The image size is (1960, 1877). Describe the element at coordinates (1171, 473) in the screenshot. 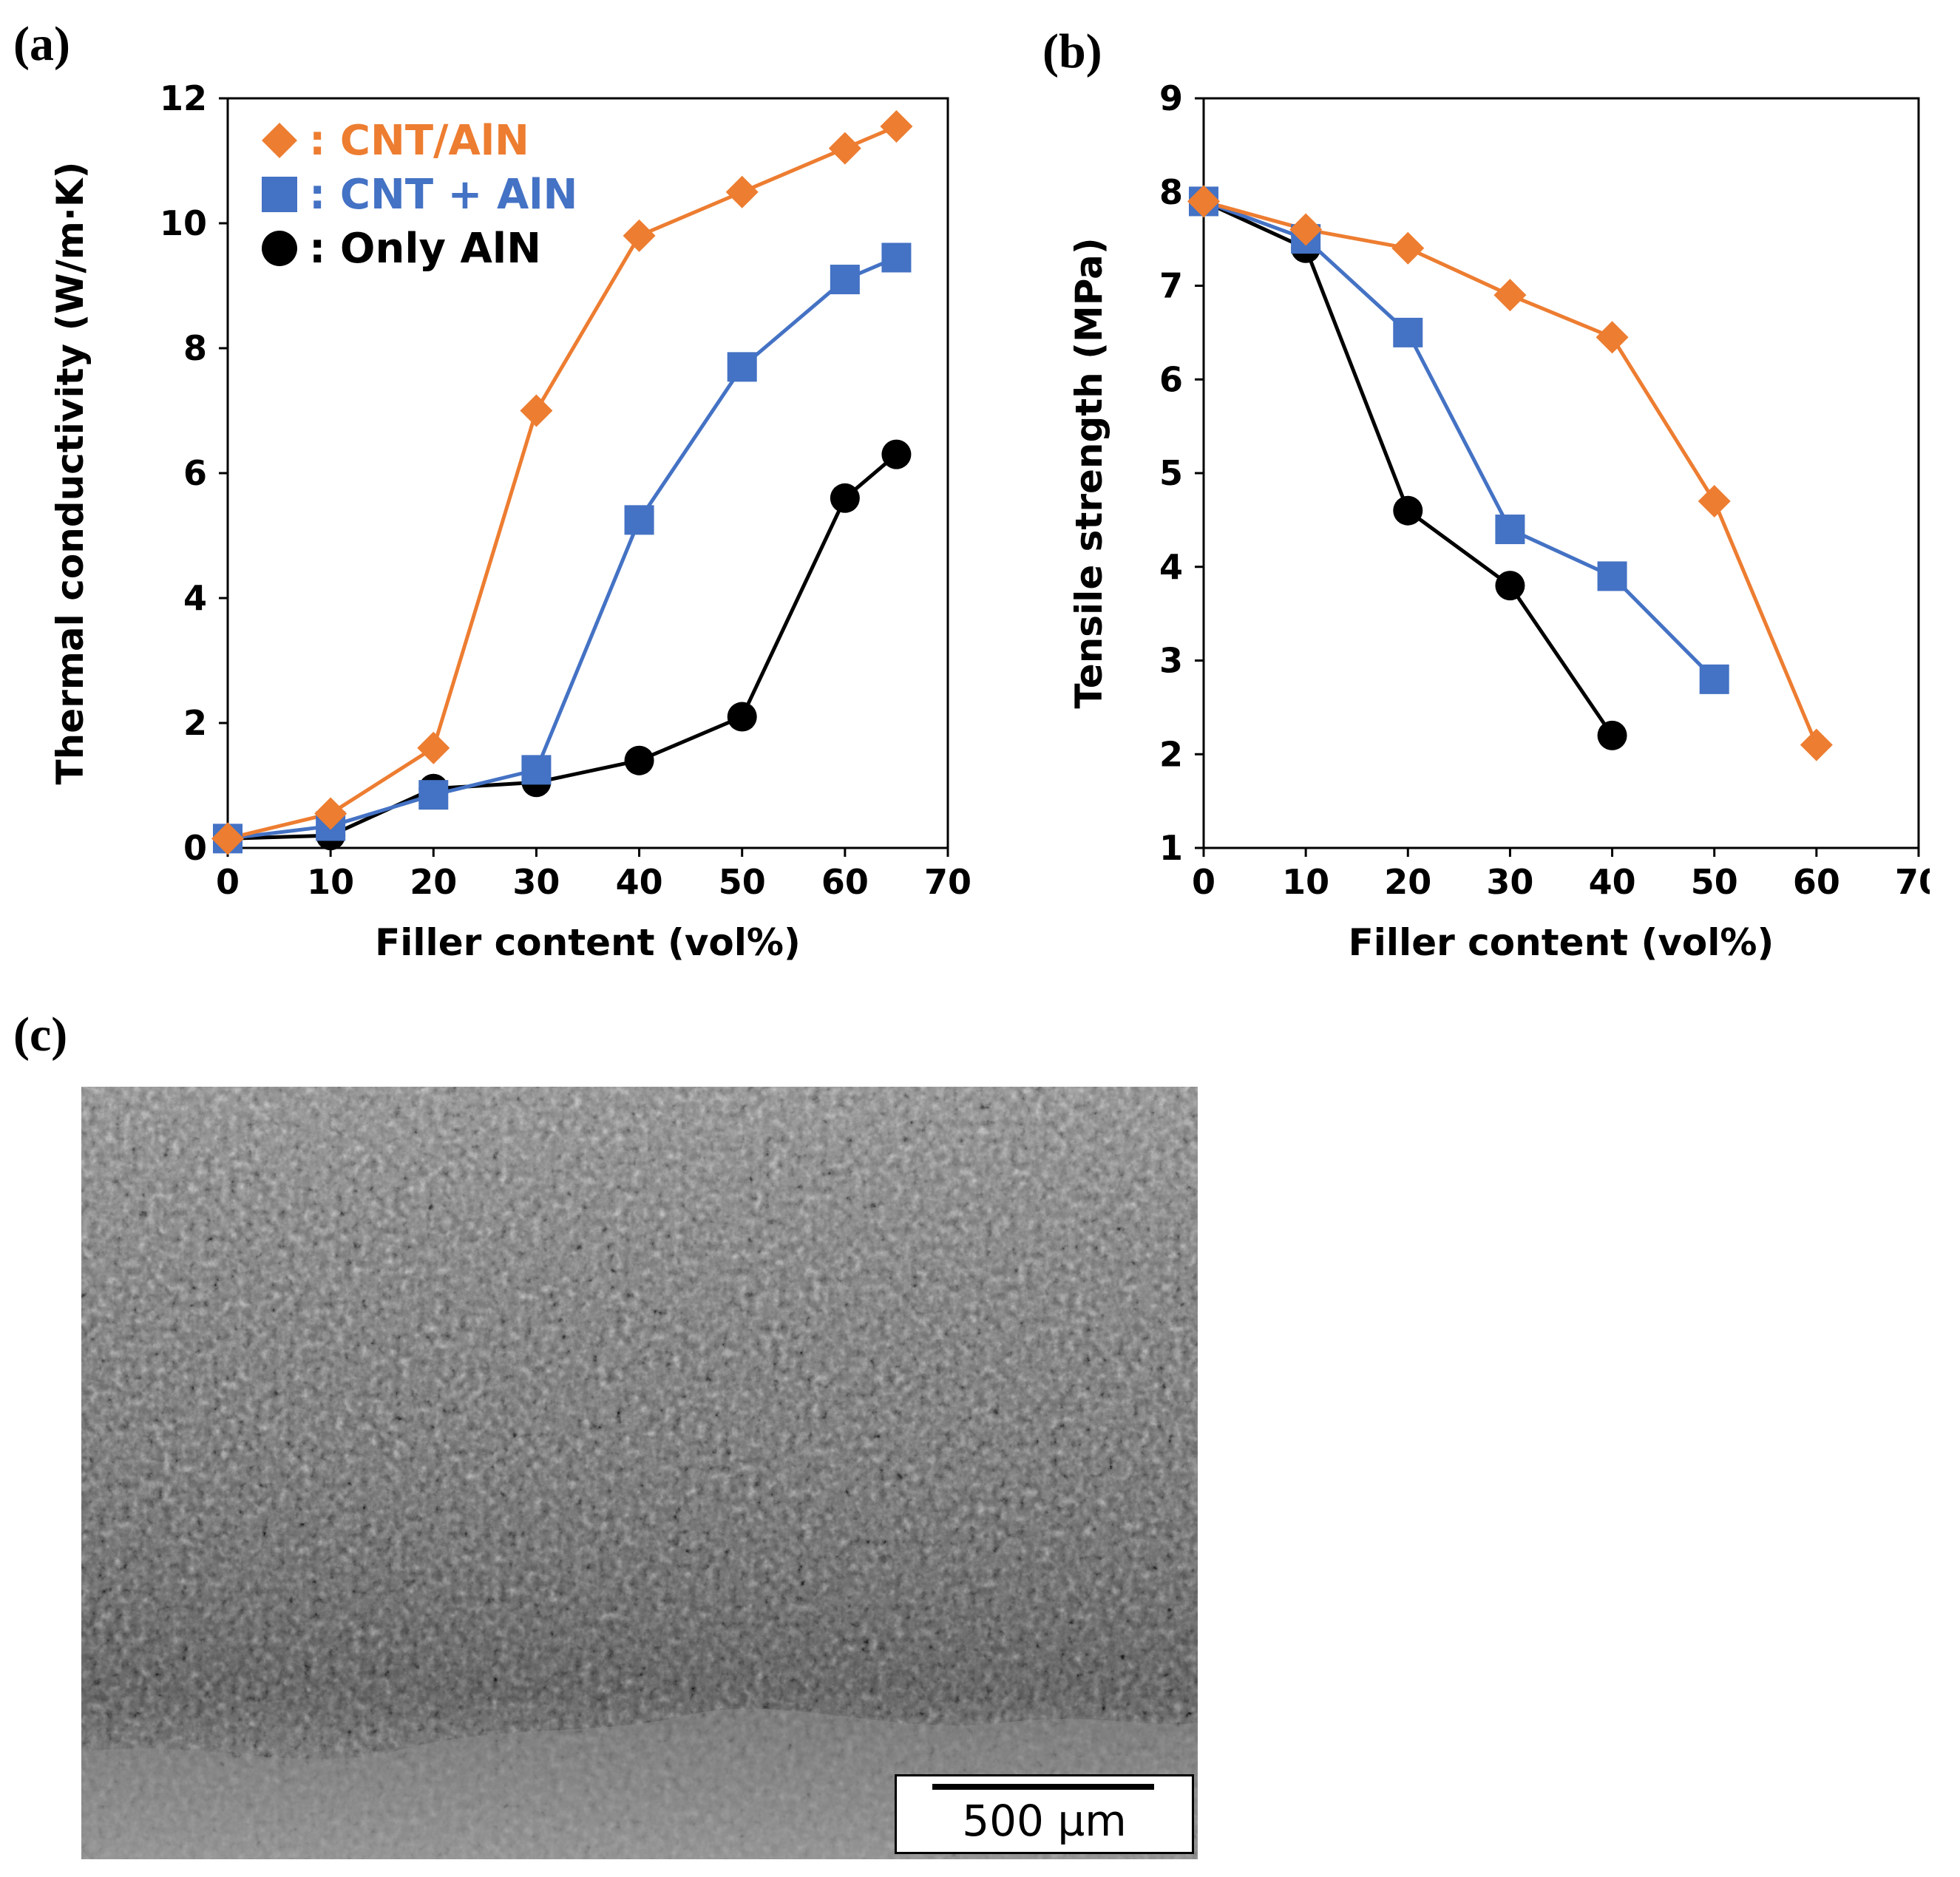

I see `y-tick-label: 5` at that location.